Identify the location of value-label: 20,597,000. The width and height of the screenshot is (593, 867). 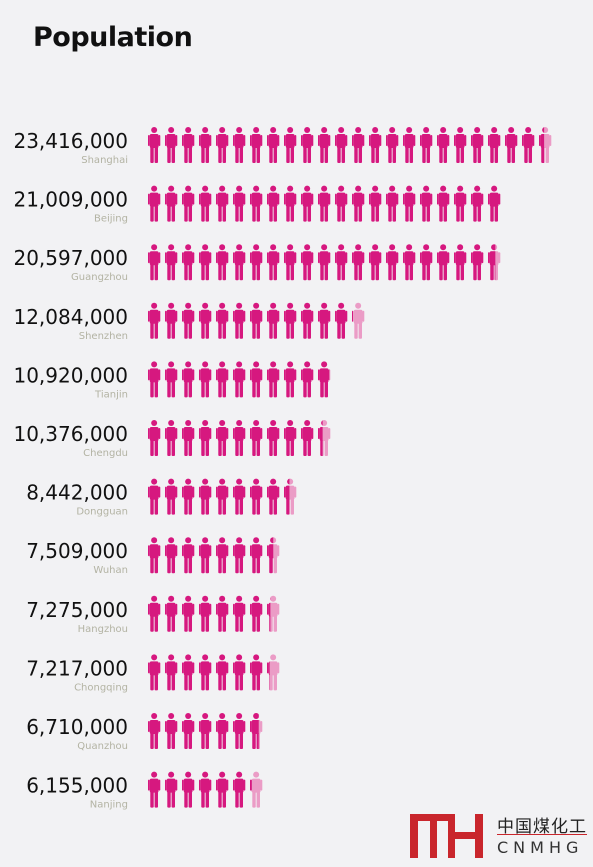
(70, 258).